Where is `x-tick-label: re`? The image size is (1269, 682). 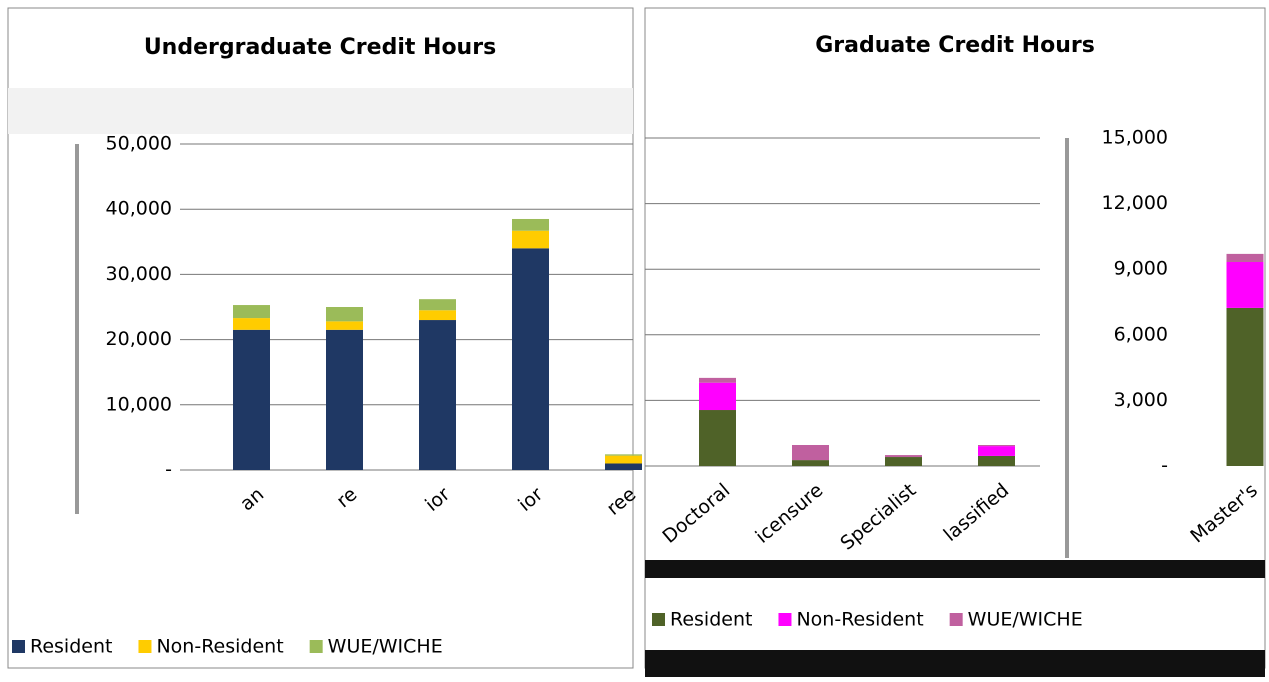
x-tick-label: re is located at coordinates (346, 497).